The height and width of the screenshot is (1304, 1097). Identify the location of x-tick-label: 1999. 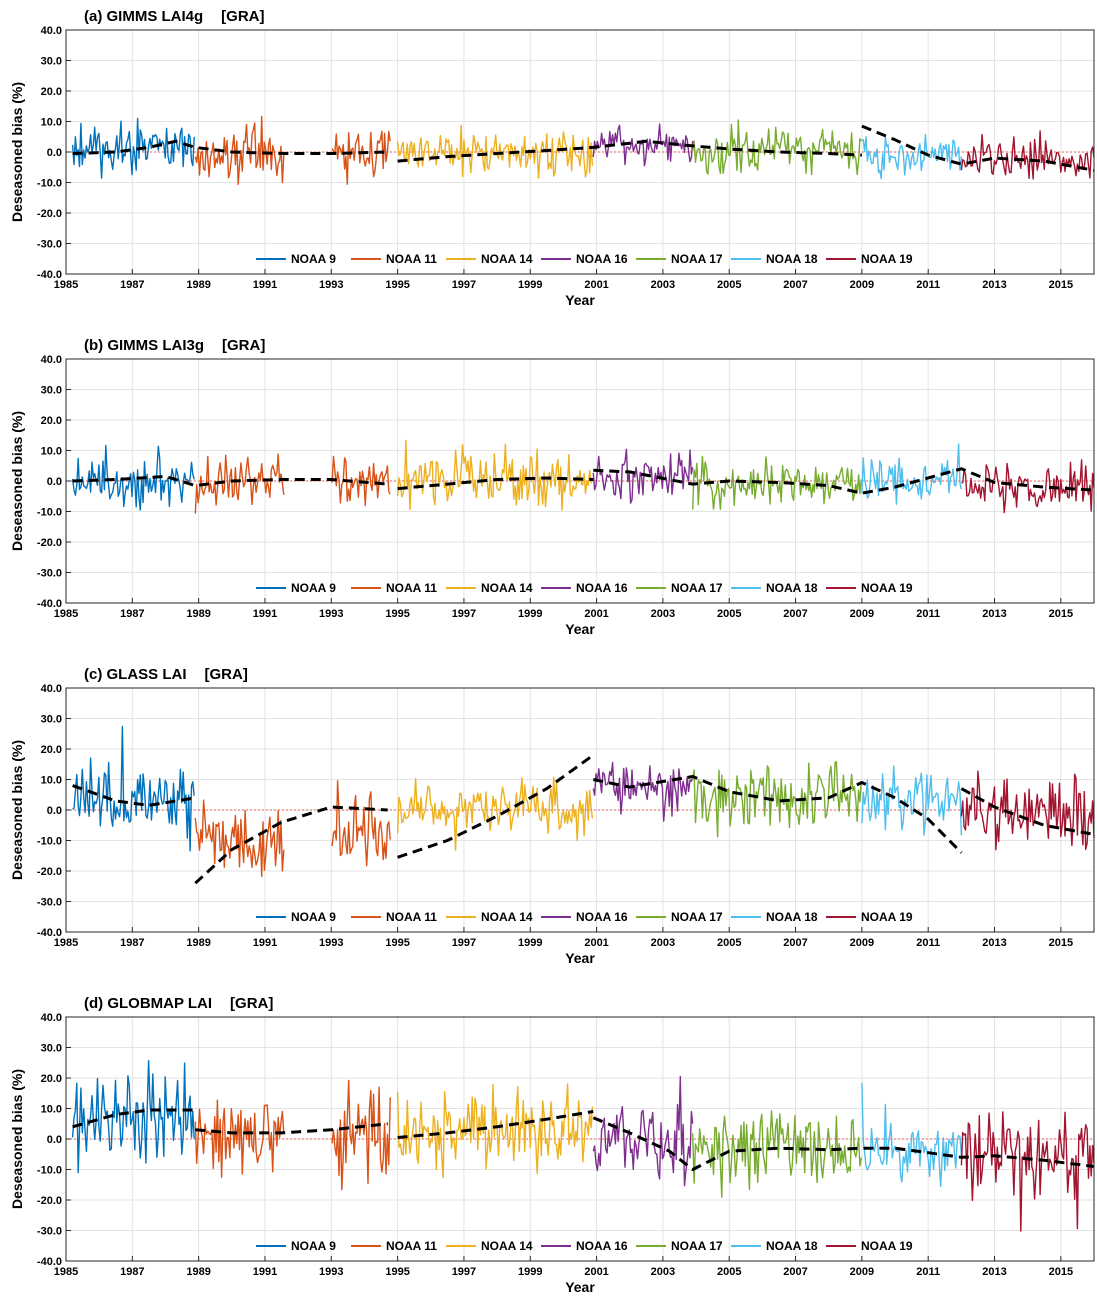
(530, 1272).